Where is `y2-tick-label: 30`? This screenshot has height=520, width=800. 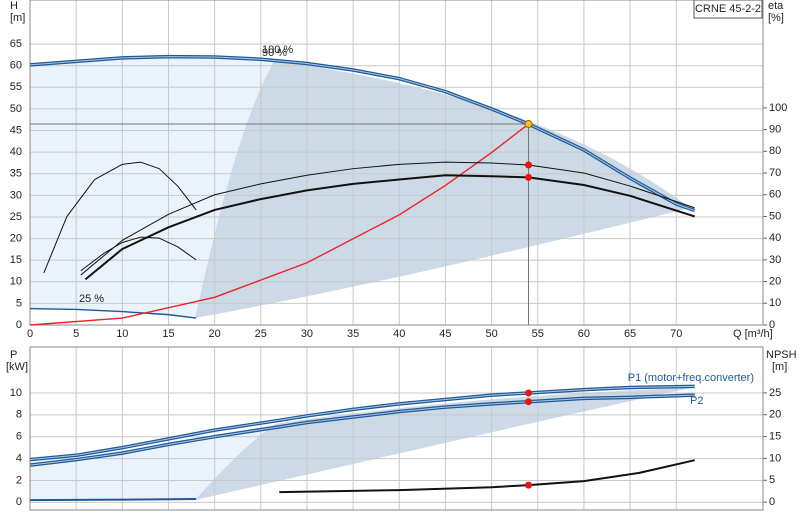
y2-tick-label: 30 is located at coordinates (775, 260).